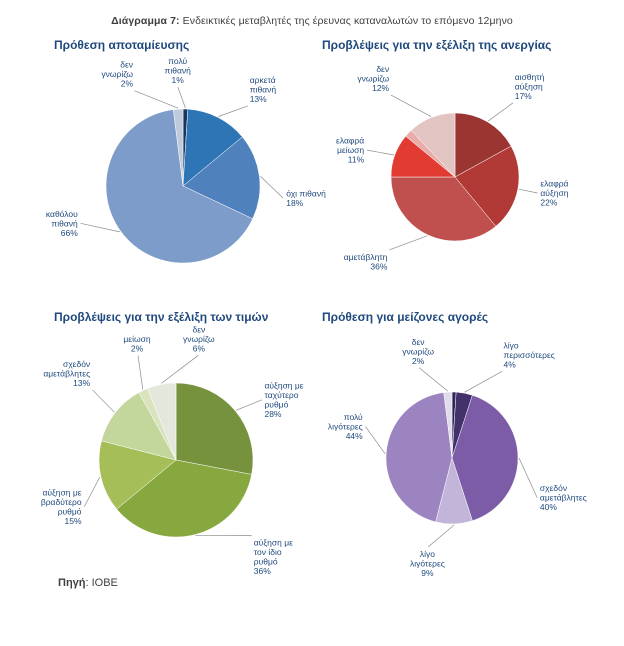  What do you see at coordinates (145, 21) in the screenshot?
I see `page-title-label: Διάγραμμα 7:` at bounding box center [145, 21].